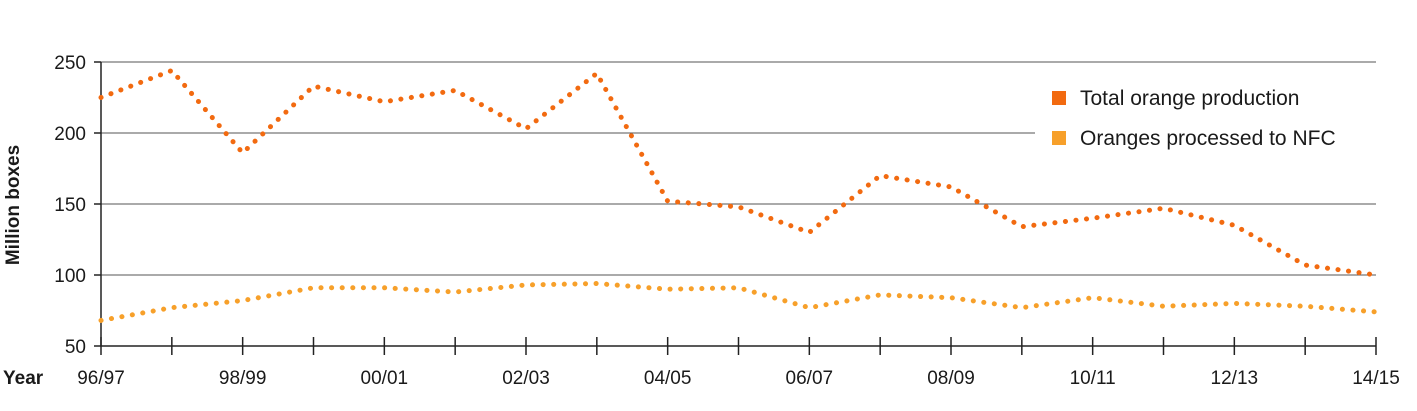 This screenshot has width=1417, height=411. Describe the element at coordinates (243, 378) in the screenshot. I see `x-tick-label: 98/99` at that location.